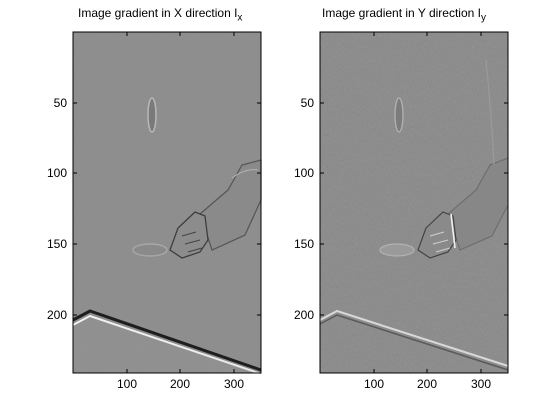 This screenshot has width=560, height=420. Describe the element at coordinates (304, 315) in the screenshot. I see `right-ytick-200: 200` at that location.